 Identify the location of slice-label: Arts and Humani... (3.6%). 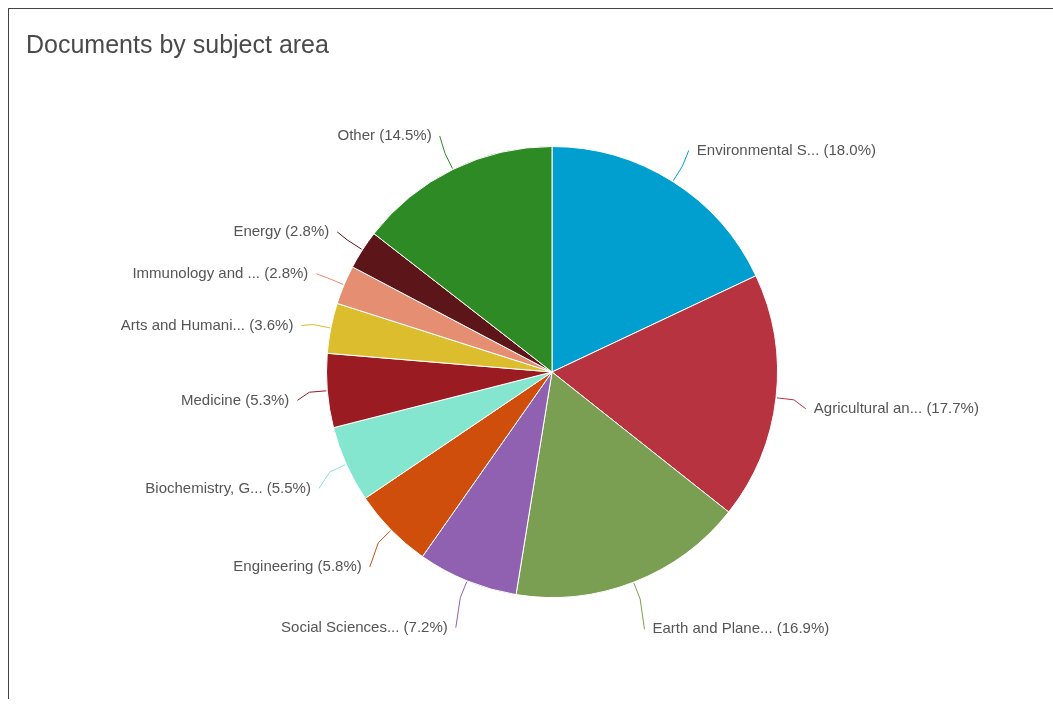
(207, 324).